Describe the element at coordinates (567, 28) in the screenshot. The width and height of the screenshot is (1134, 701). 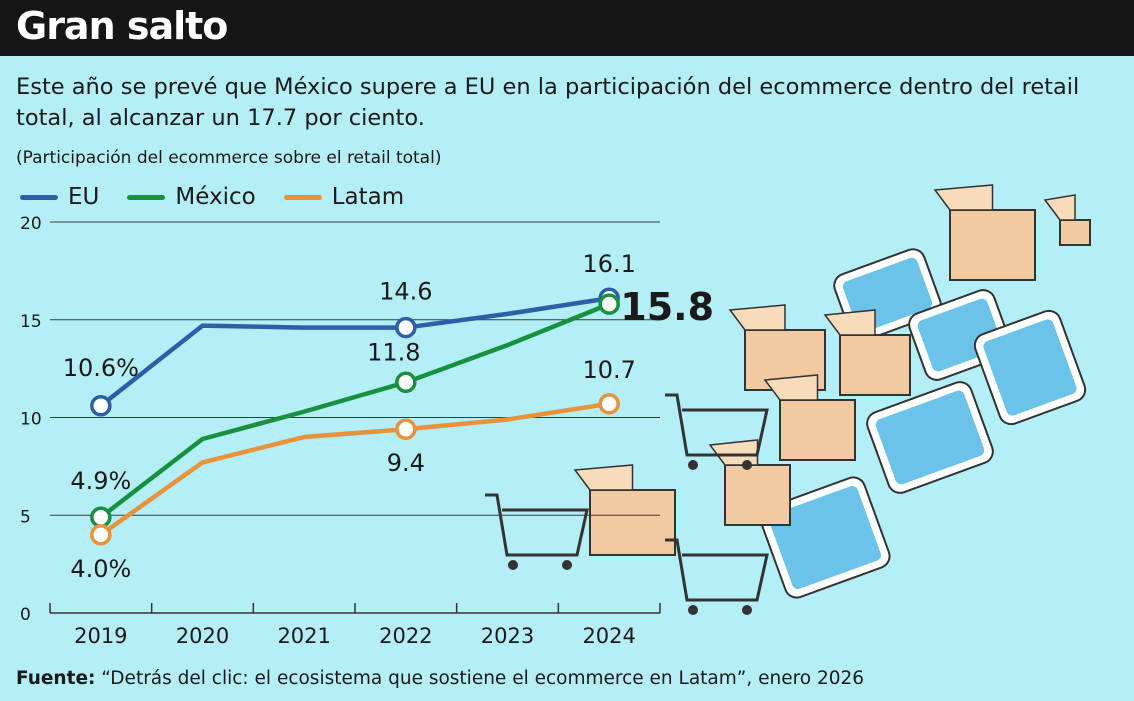
I see `header-bar: Gran salto` at that location.